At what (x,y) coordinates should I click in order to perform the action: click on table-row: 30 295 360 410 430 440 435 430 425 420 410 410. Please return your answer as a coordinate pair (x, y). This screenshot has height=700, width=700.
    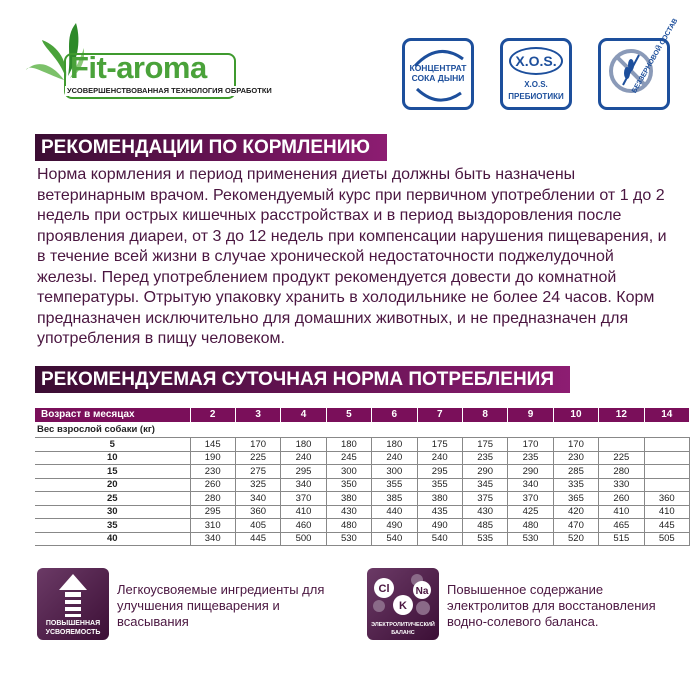
    Looking at the image, I should click on (363, 511).